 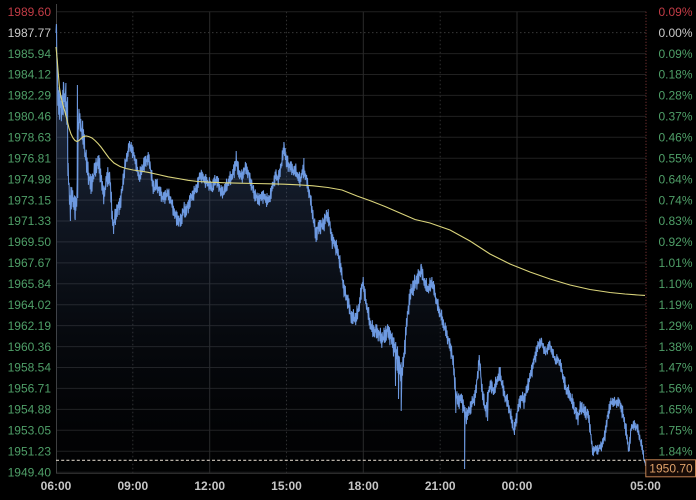 What do you see at coordinates (30, 431) in the screenshot?
I see `svg-text: 1953.05` at bounding box center [30, 431].